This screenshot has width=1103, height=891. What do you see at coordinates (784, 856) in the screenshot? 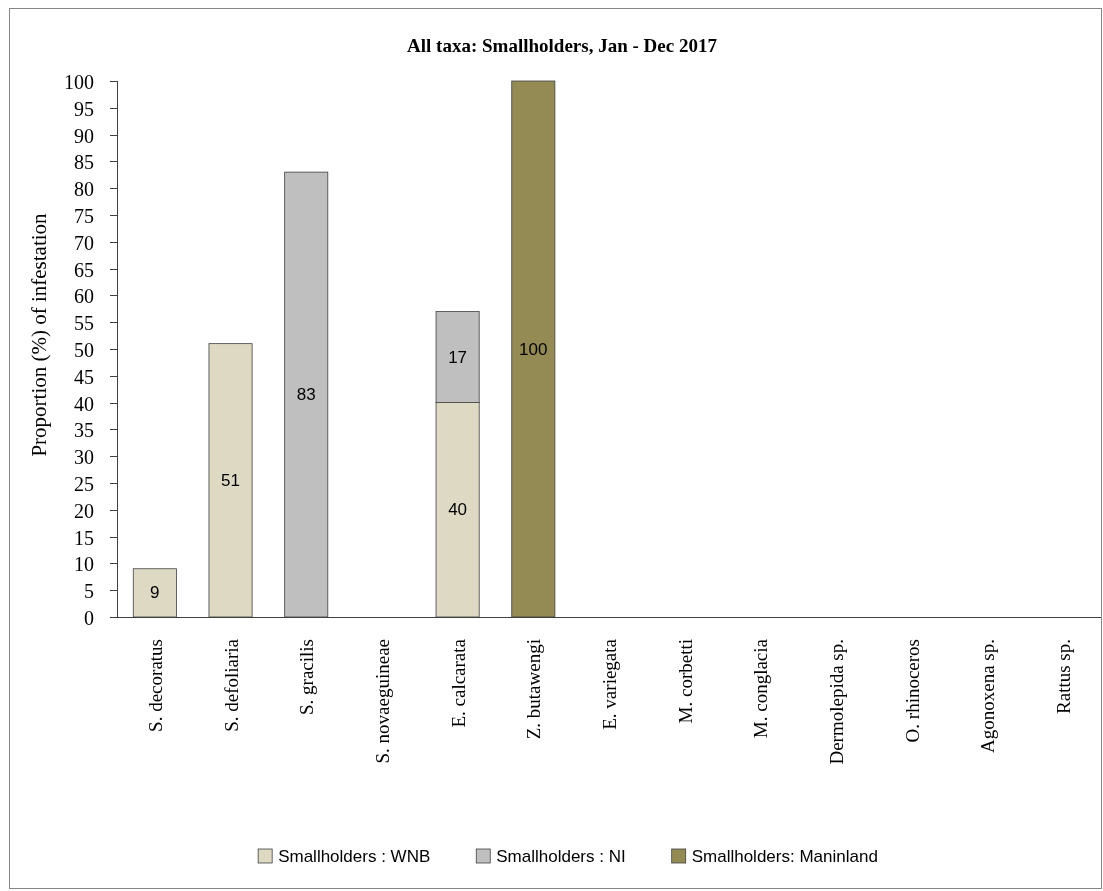
I see `legend-label: Smallholders: Maninland` at bounding box center [784, 856].